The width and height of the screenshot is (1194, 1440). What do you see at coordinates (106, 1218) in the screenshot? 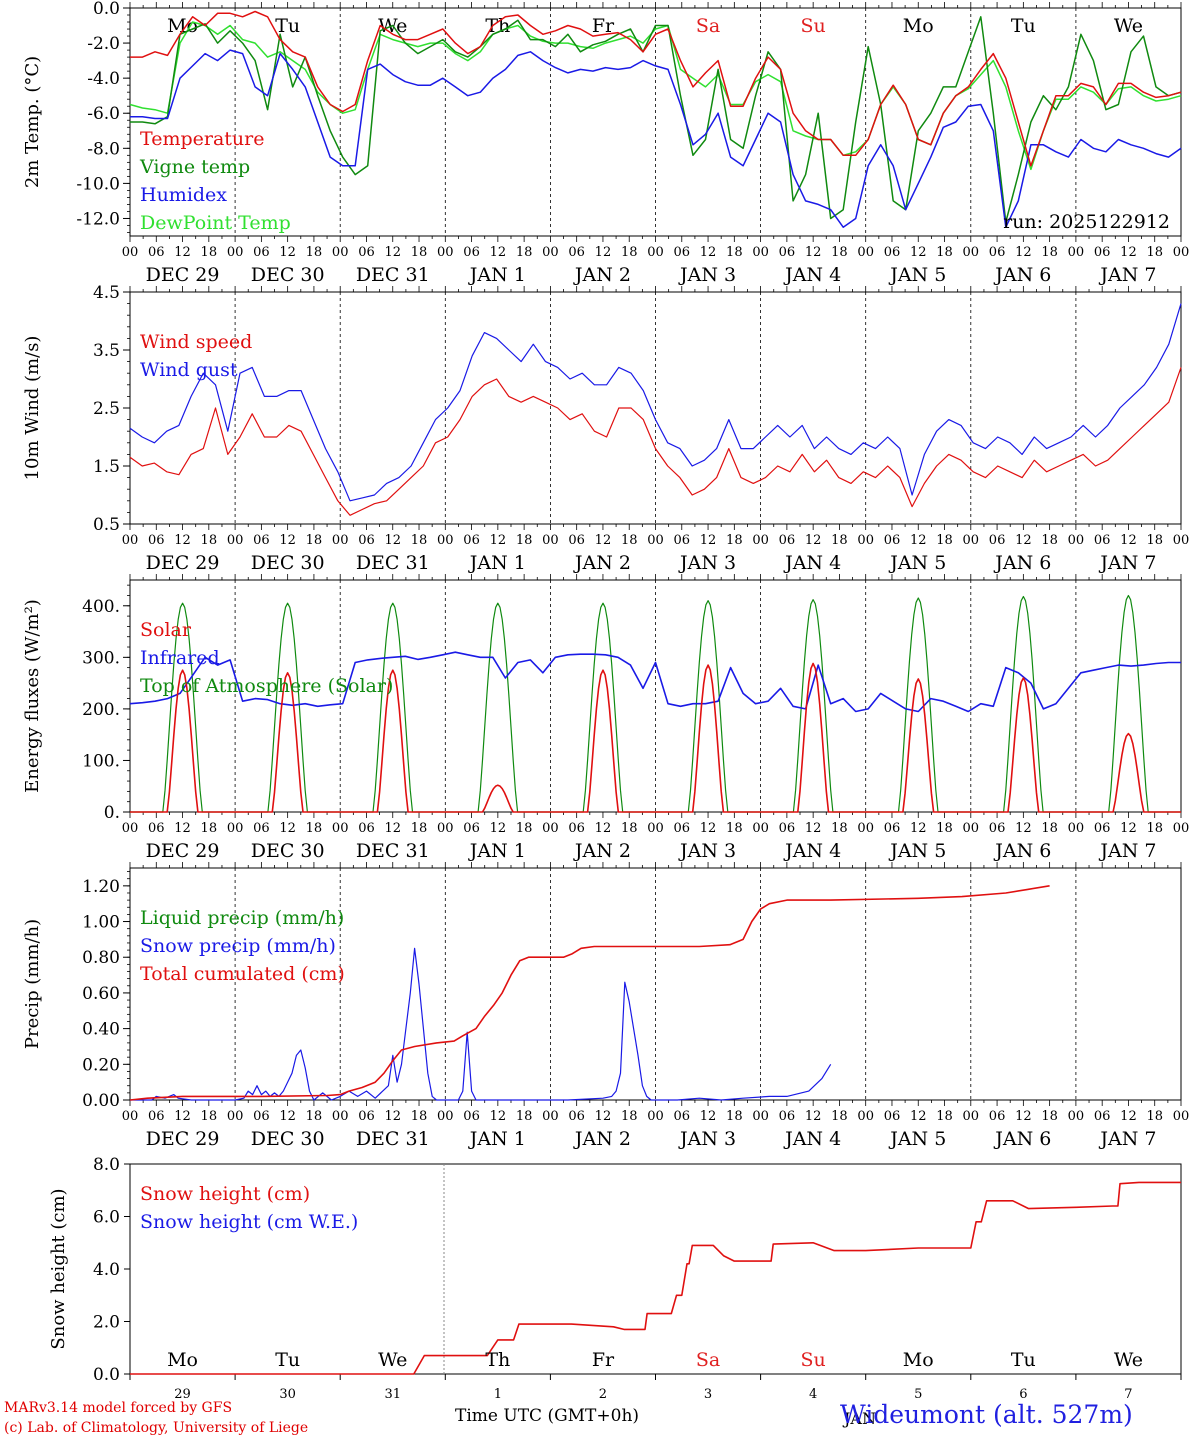
I see `y-tick-label: 6.0` at bounding box center [106, 1218].